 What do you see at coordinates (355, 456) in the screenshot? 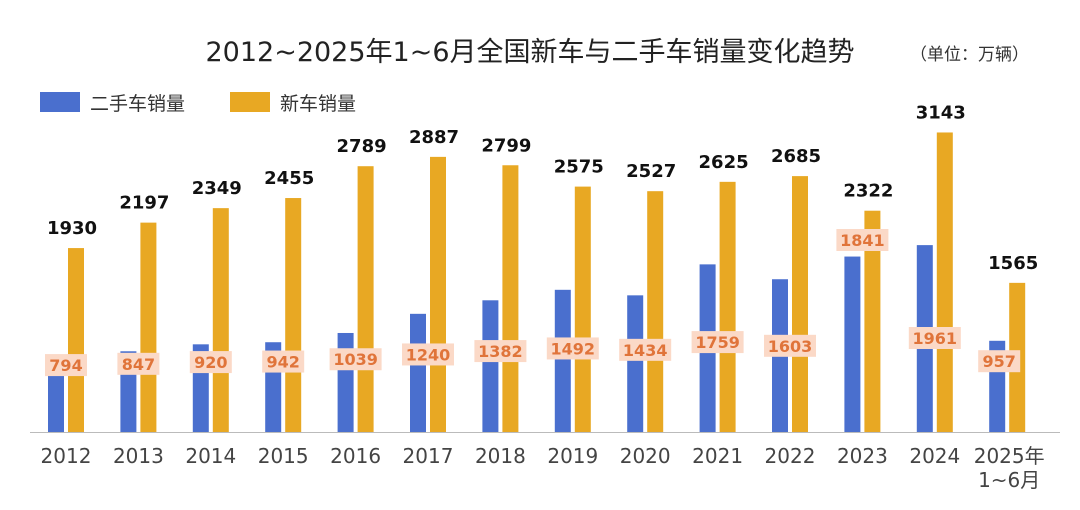
I see `x-tick-label: 2016` at bounding box center [355, 456].